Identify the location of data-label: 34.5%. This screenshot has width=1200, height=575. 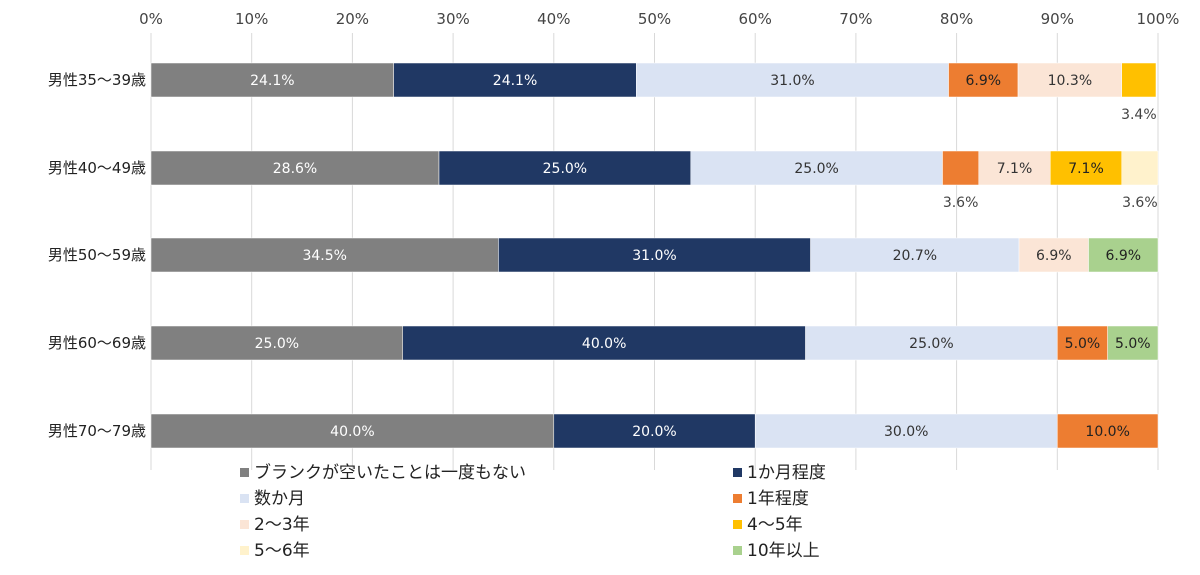
(324, 256).